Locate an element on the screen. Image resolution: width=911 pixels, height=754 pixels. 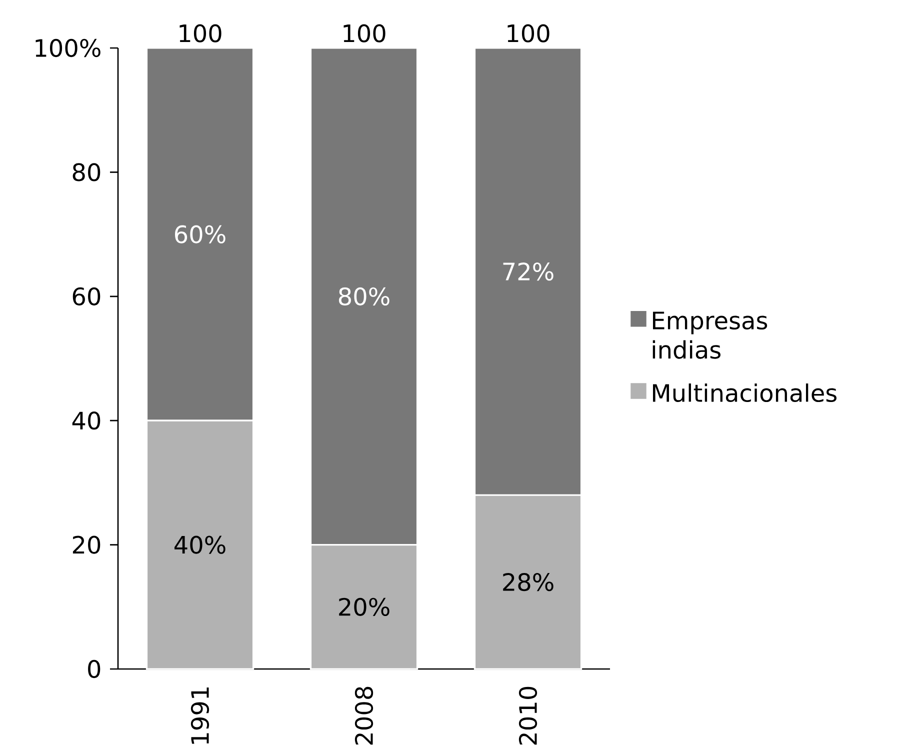
y-tick-label: 0 is located at coordinates (94, 669).